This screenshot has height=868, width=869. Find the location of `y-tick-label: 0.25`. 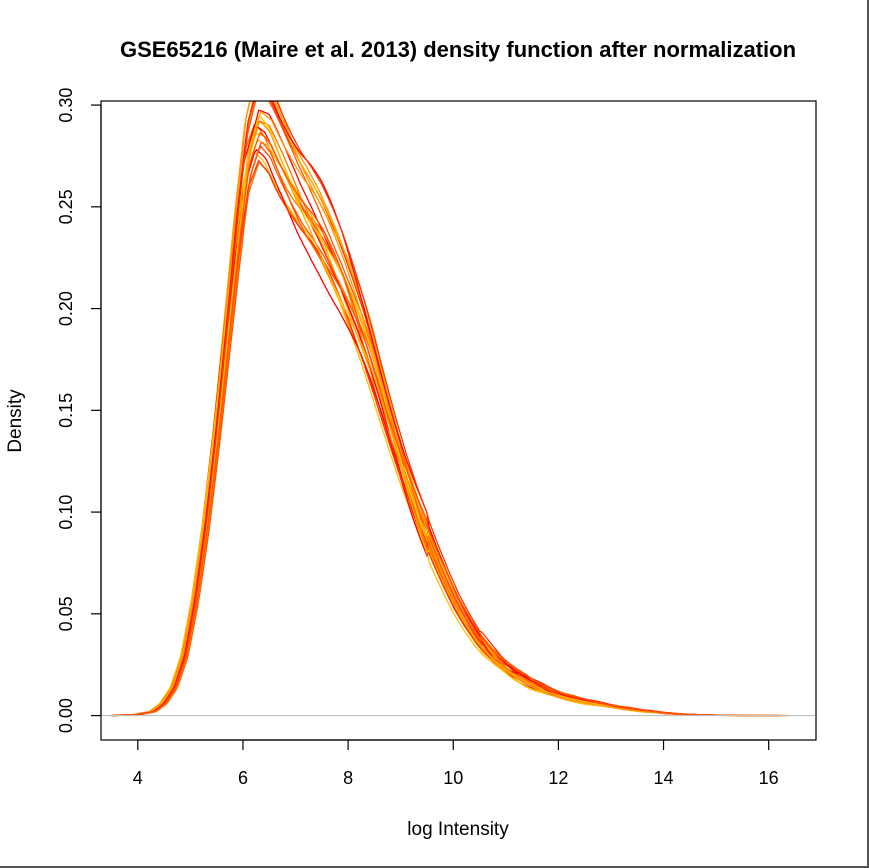

y-tick-label: 0.25 is located at coordinates (66, 206).